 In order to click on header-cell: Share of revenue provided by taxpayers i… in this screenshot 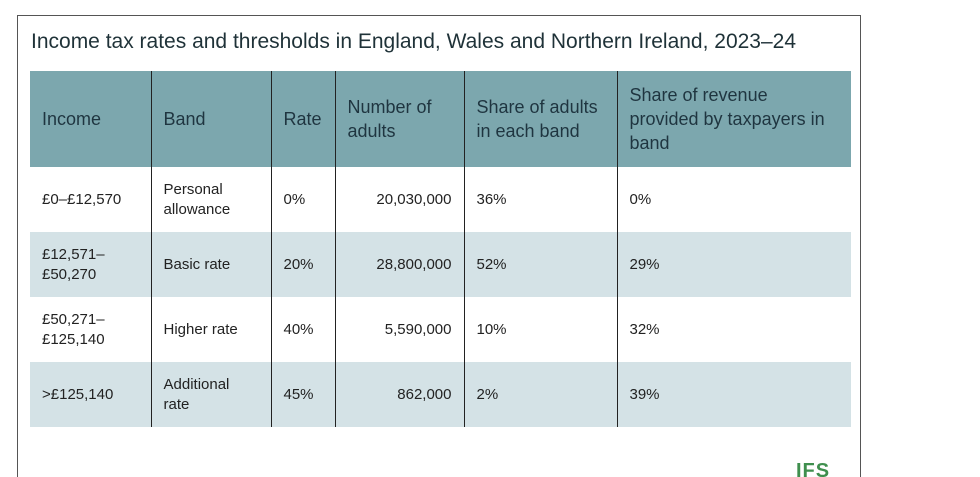, I will do `click(733, 119)`.